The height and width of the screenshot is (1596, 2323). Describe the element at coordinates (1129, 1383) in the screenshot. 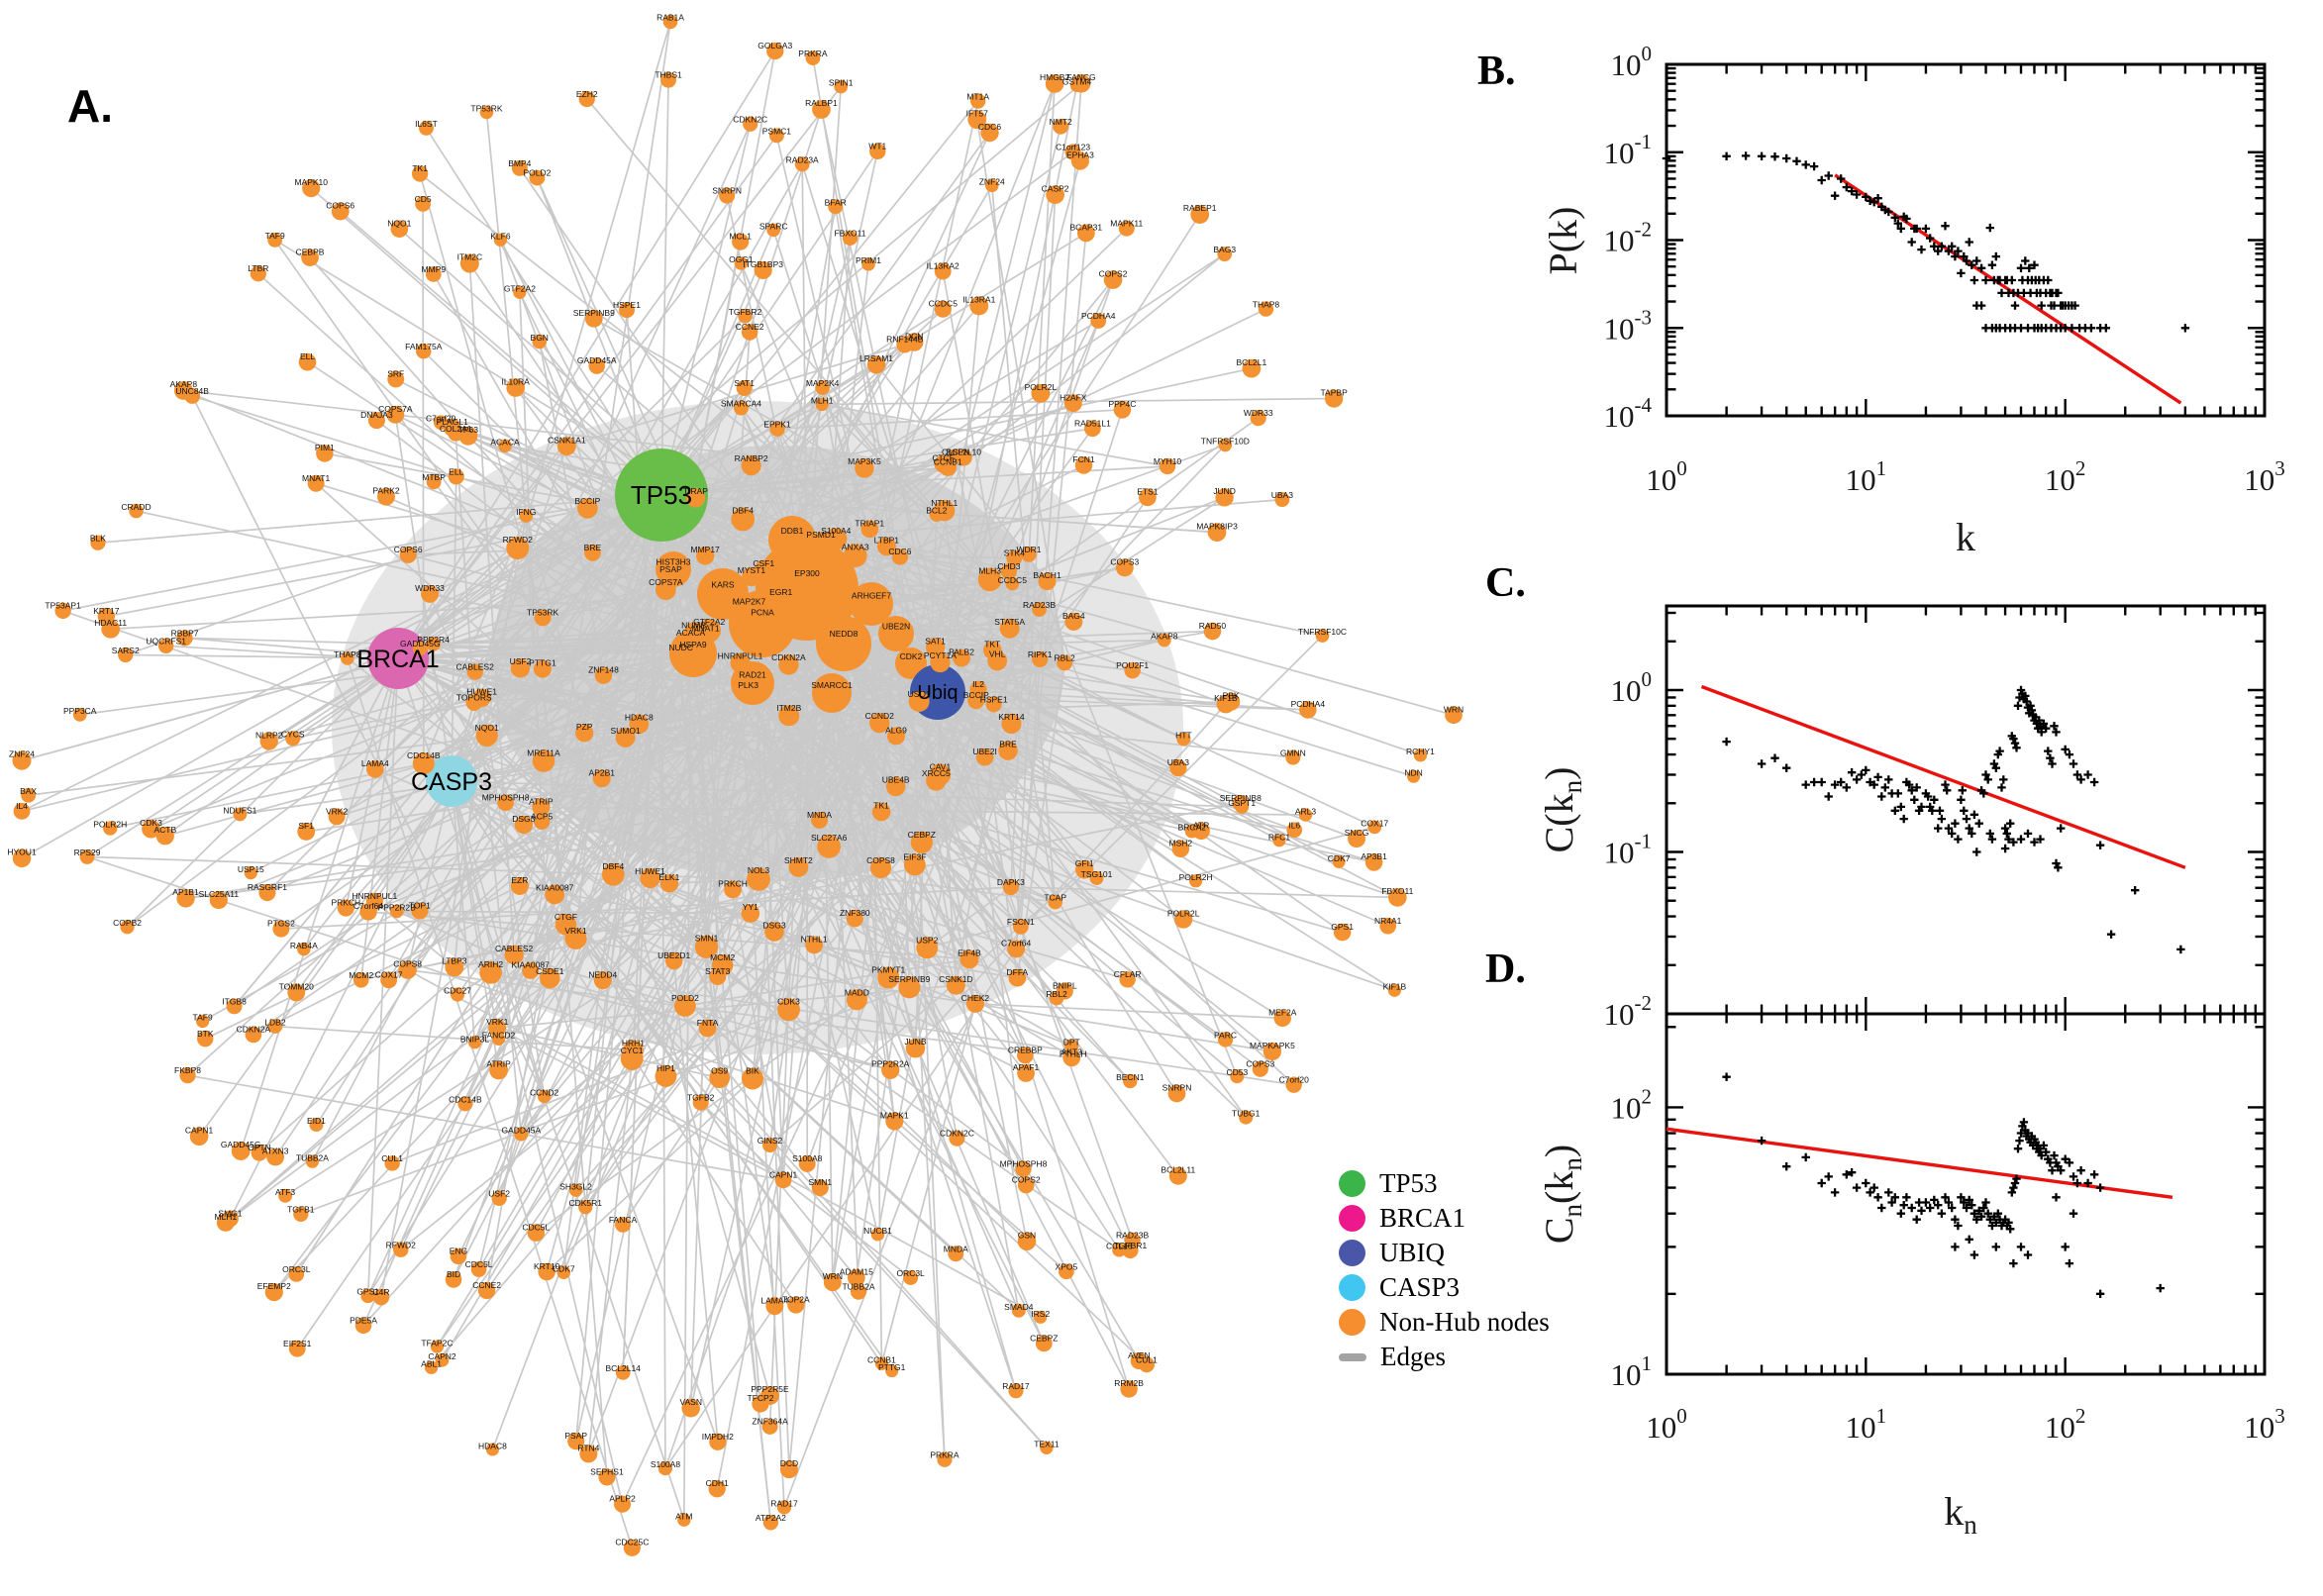

I see `gene-label: RRM2B` at that location.